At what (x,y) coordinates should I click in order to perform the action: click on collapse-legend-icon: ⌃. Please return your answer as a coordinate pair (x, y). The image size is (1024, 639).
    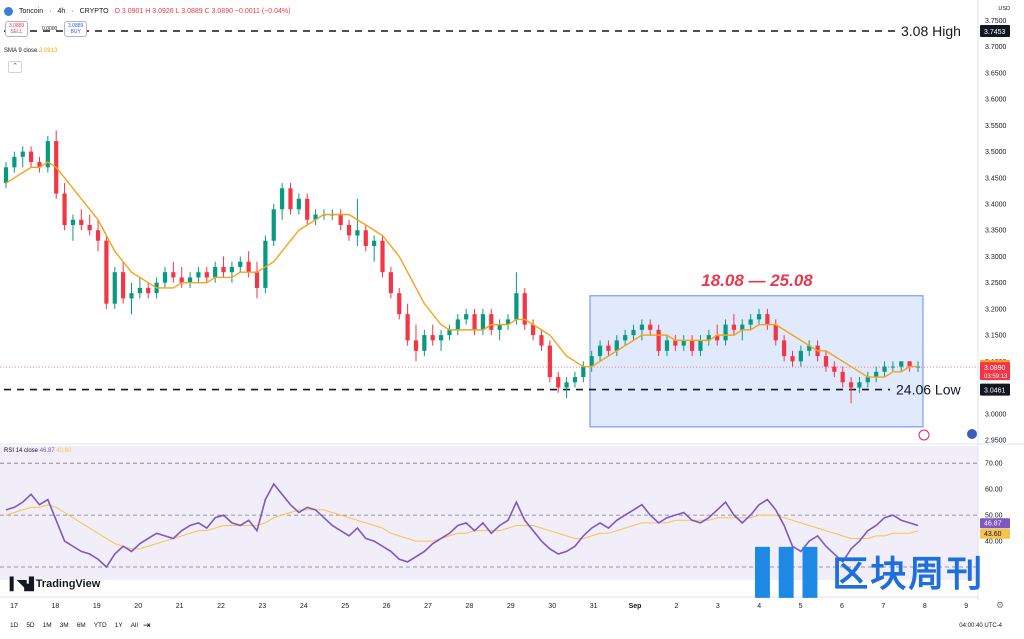
    Looking at the image, I should click on (15, 67).